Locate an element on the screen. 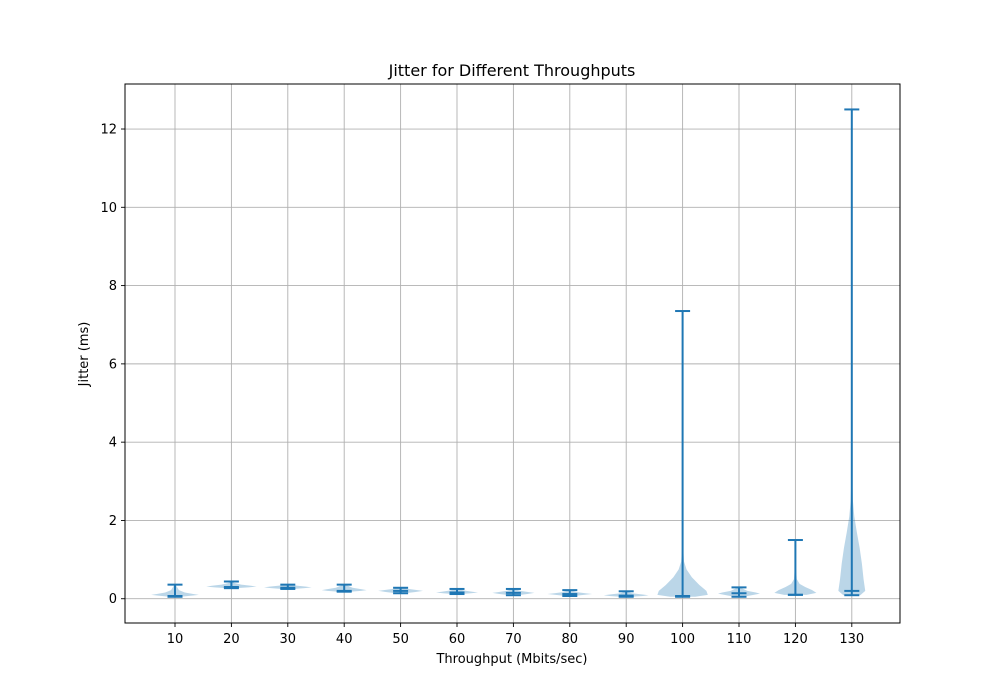 The image size is (1000, 700). x-tick-label: 10 is located at coordinates (175, 639).